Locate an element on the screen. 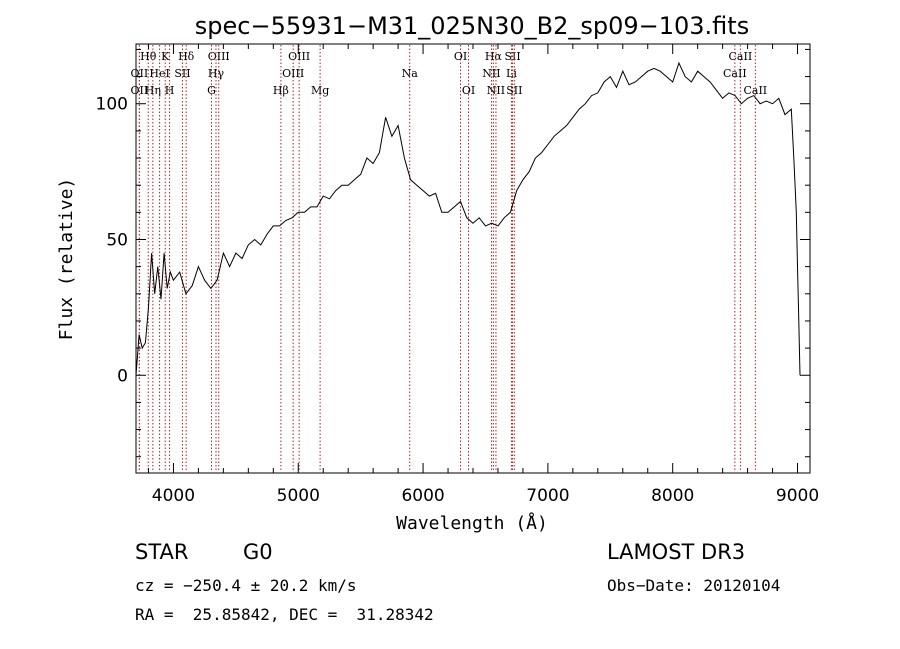 This screenshot has height=649, width=900. spectral-line-label: Hγ is located at coordinates (216, 73).